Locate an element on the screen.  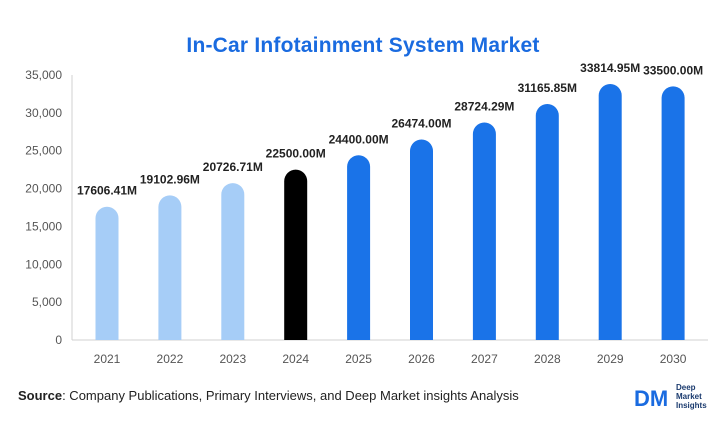
logo-line-1: Deep is located at coordinates (686, 387).